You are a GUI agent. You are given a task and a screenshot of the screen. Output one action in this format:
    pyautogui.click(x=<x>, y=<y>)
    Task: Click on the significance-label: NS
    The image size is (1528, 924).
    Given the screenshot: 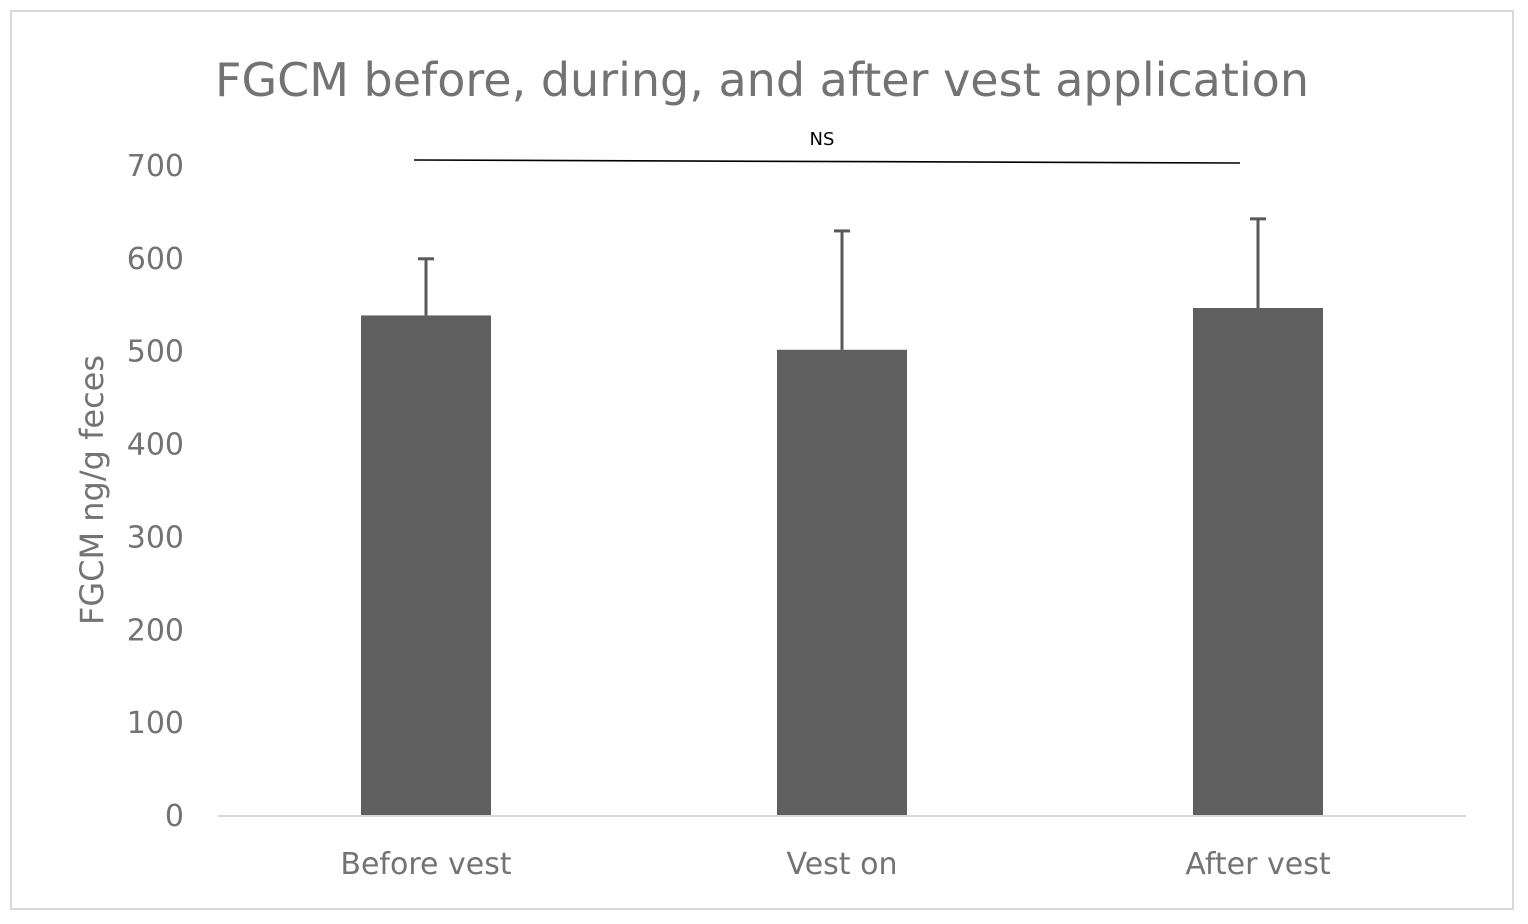 What is the action you would take?
    pyautogui.click(x=822, y=139)
    